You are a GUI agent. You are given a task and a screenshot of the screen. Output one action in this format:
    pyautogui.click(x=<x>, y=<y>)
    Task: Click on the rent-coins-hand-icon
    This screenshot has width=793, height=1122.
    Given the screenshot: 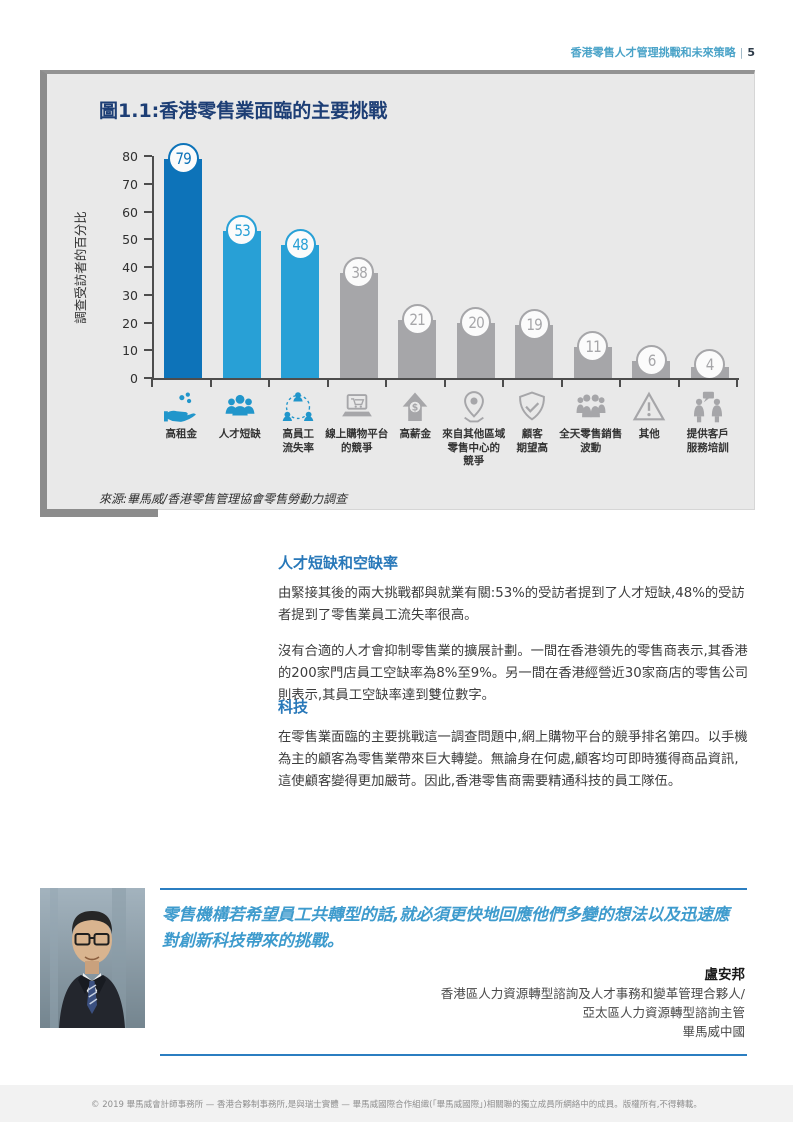 What is the action you would take?
    pyautogui.click(x=181, y=407)
    